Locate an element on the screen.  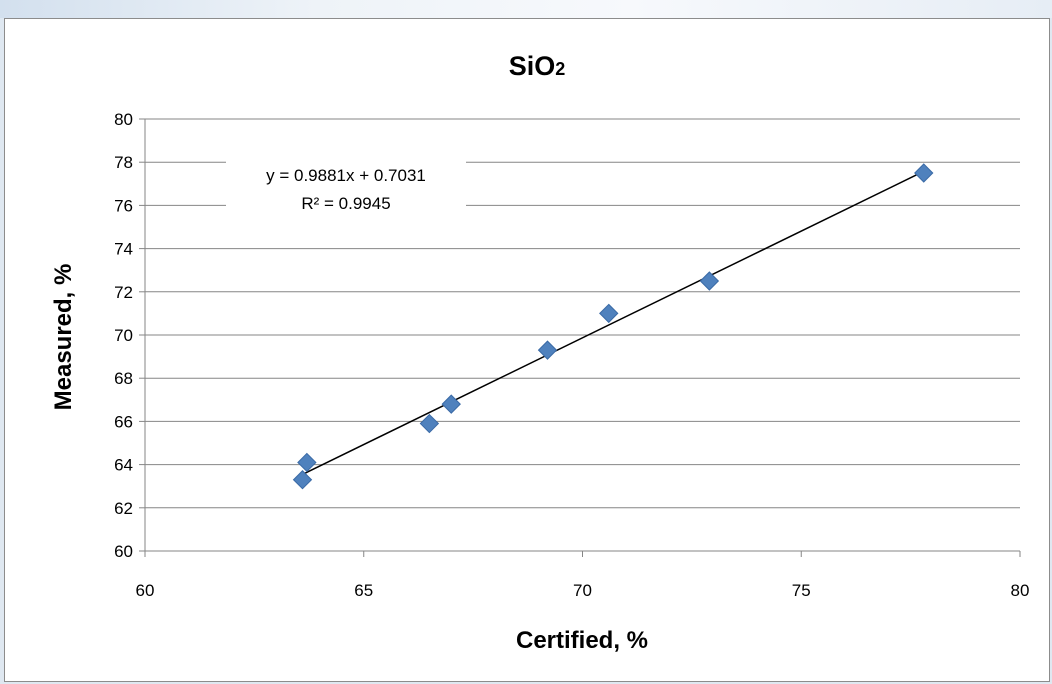
x-tick-label: 60 is located at coordinates (145, 590).